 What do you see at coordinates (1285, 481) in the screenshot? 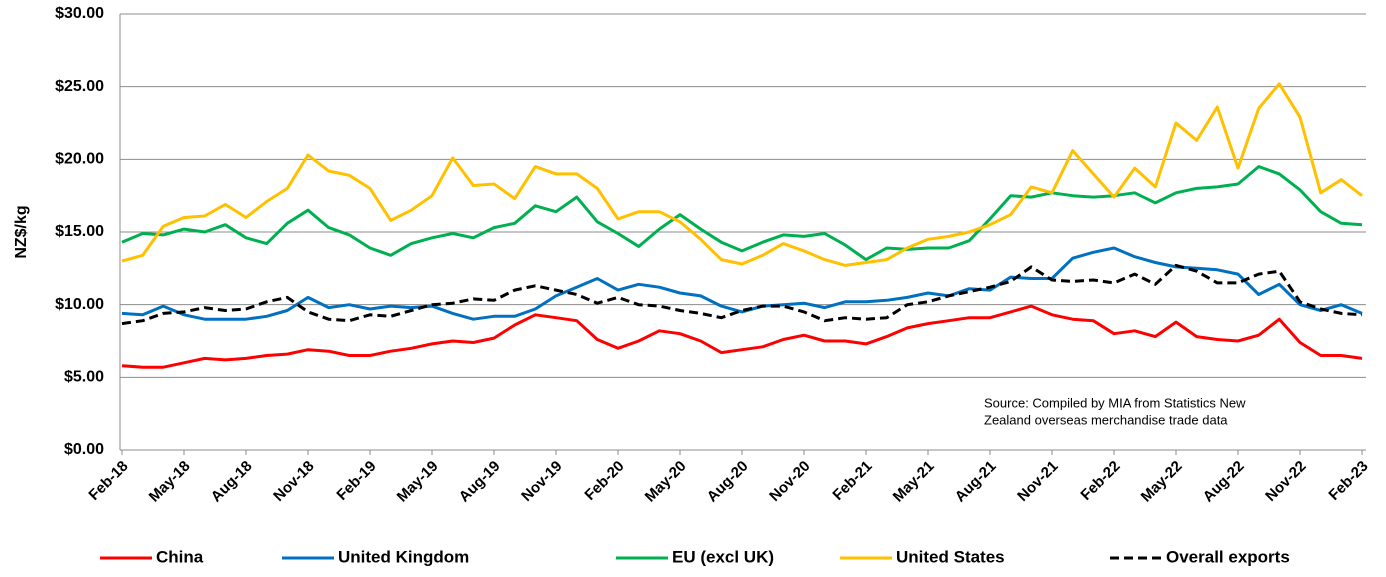
I see `x-tick-label: Nov-22` at bounding box center [1285, 481].